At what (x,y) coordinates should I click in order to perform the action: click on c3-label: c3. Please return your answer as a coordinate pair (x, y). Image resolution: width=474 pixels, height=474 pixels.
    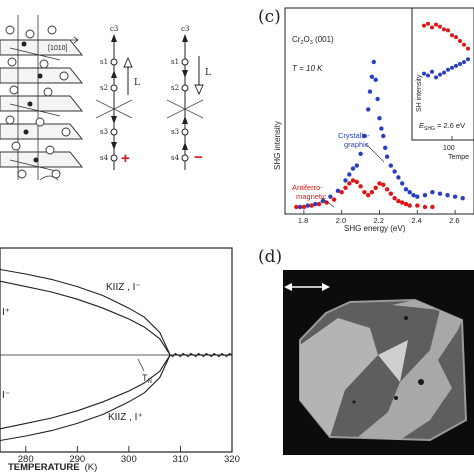
    Looking at the image, I should click on (114, 29).